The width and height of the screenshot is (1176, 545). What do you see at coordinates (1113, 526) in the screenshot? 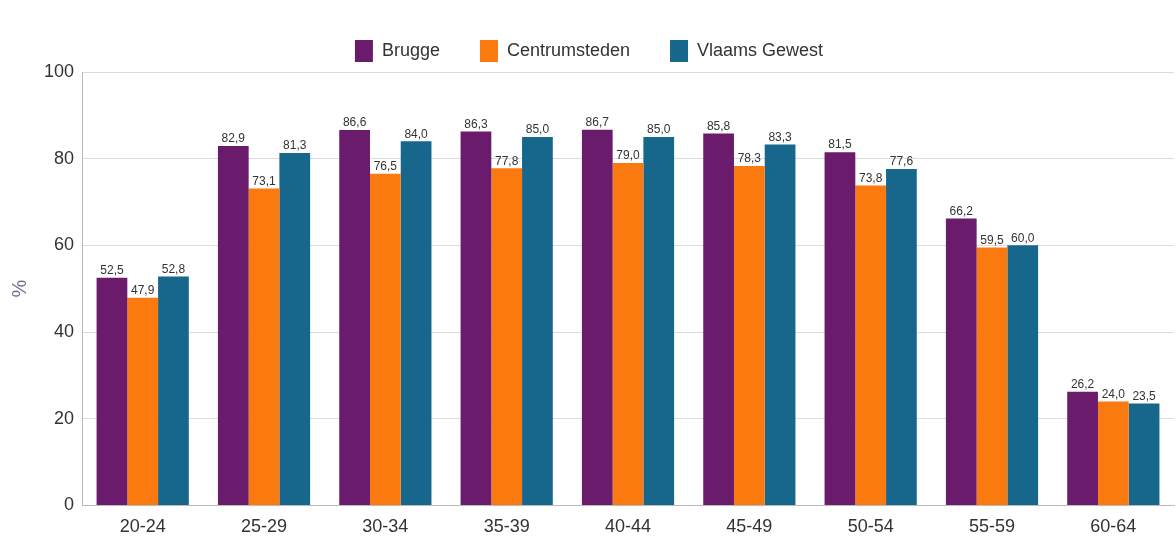
I see `x-tick-label: 60-64` at bounding box center [1113, 526].